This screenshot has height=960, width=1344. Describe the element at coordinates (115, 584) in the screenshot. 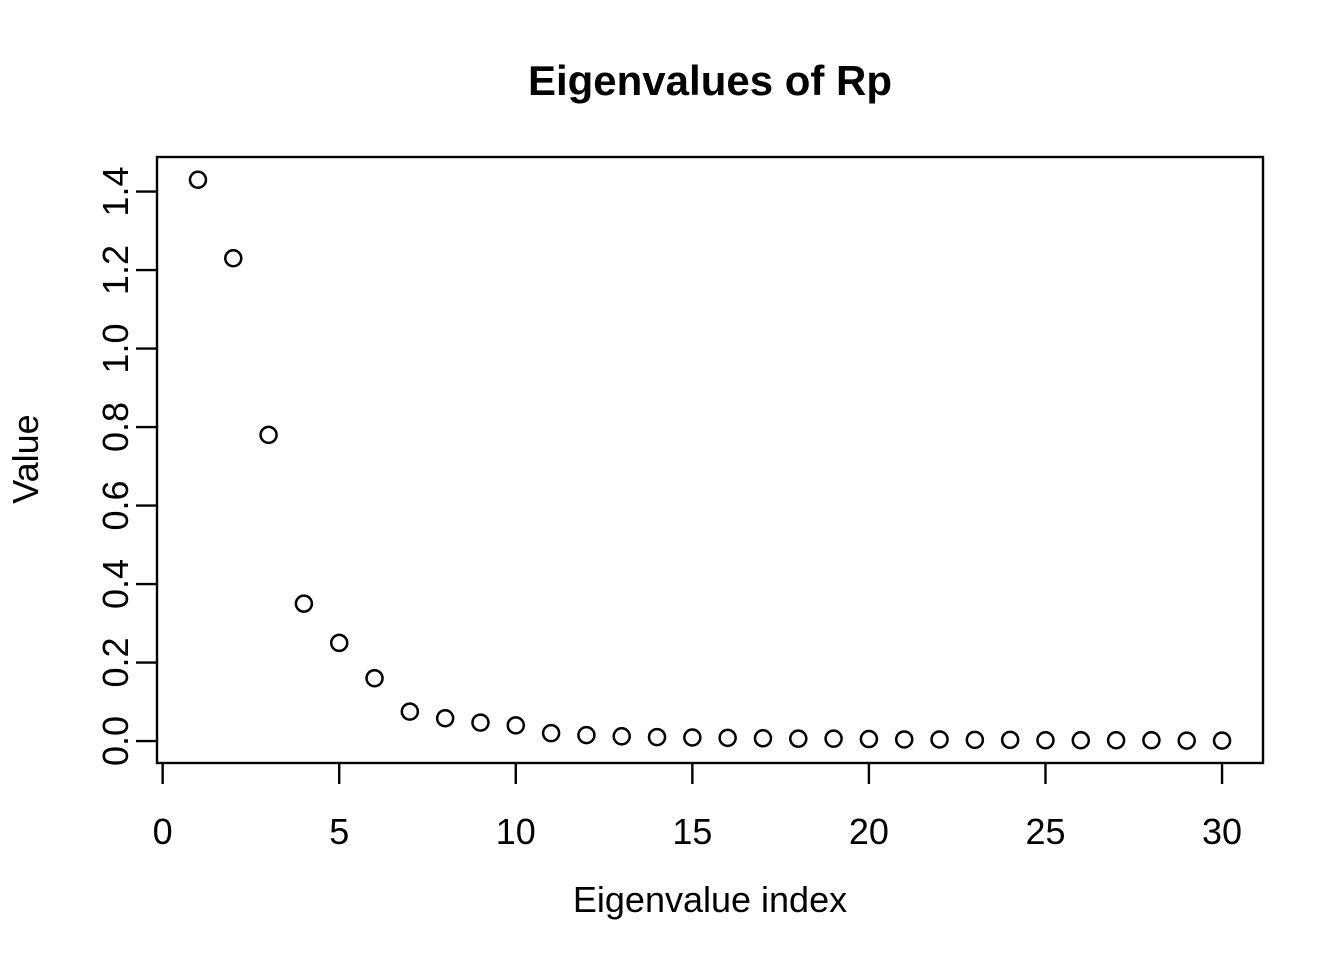

I see `y-tick-label: 0.4` at that location.